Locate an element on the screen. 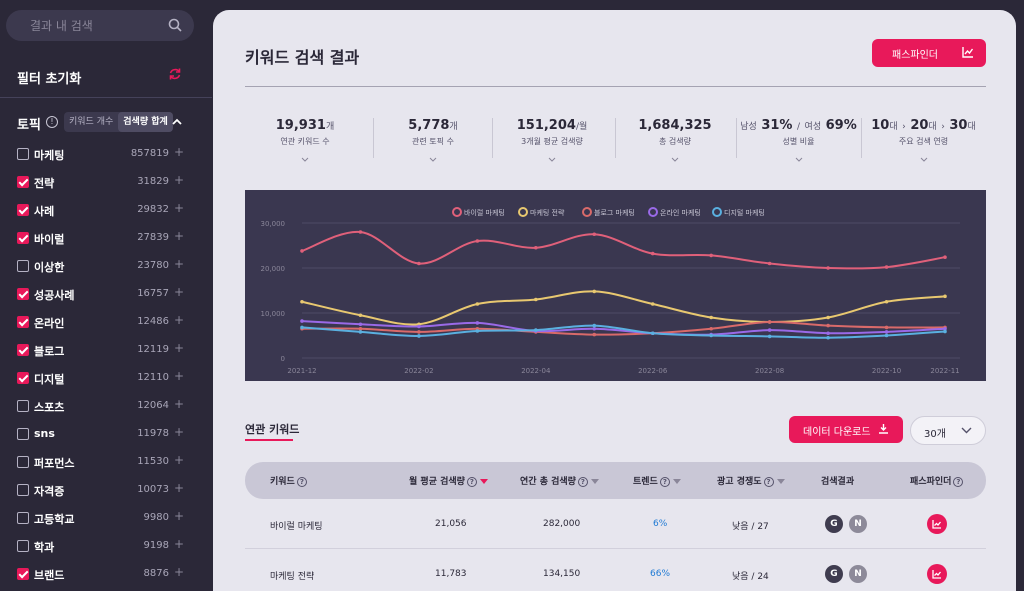 Image resolution: width=1024 pixels, height=591 pixels. col-trend: 트렌드? is located at coordinates (657, 480).